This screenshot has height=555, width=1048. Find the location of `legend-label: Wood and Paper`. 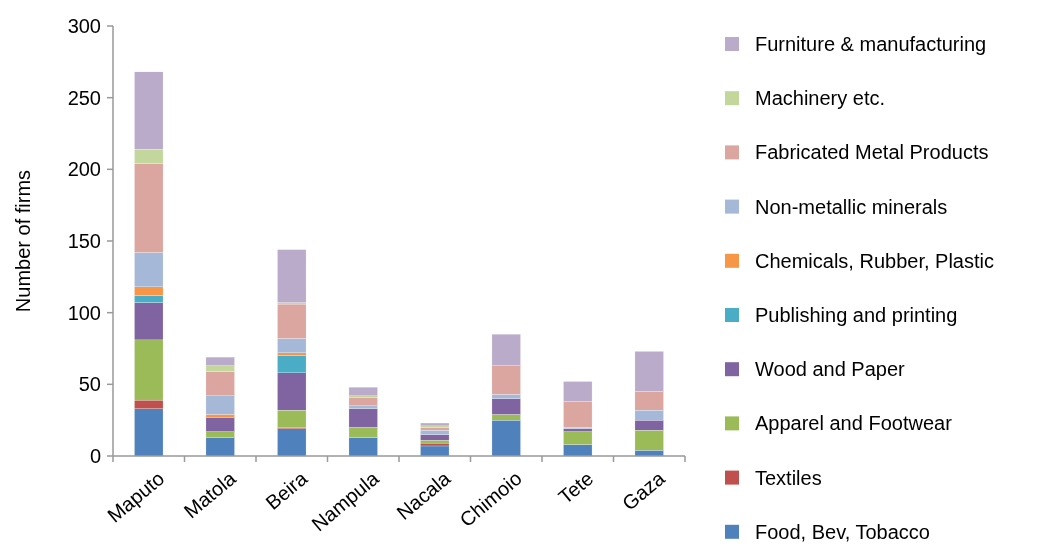

legend-label: Wood and Paper is located at coordinates (830, 369).